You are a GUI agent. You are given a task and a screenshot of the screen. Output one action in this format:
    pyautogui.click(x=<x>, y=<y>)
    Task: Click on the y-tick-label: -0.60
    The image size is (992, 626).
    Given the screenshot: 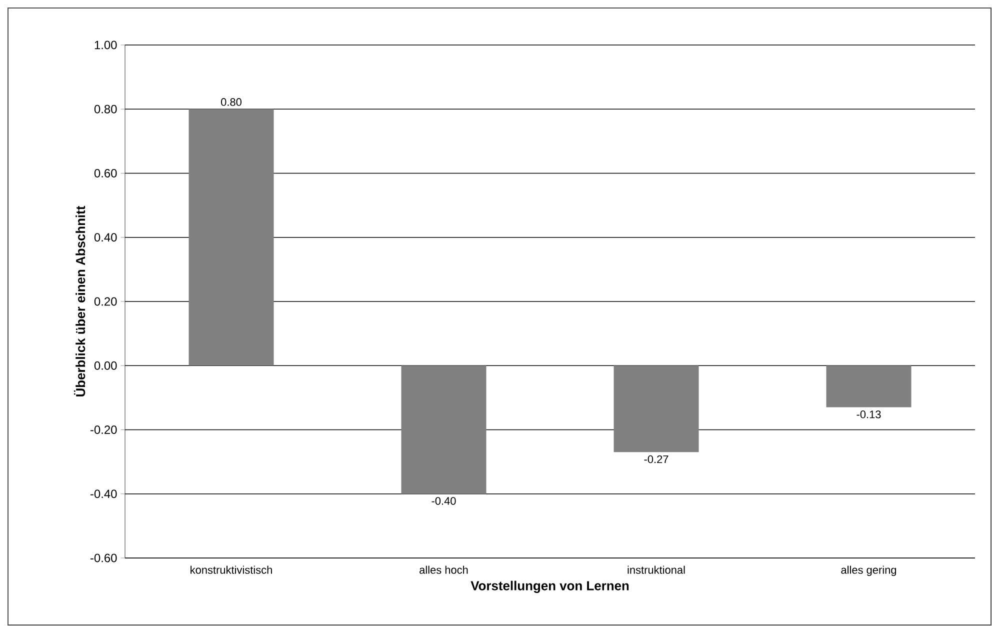 What is the action you would take?
    pyautogui.click(x=103, y=558)
    